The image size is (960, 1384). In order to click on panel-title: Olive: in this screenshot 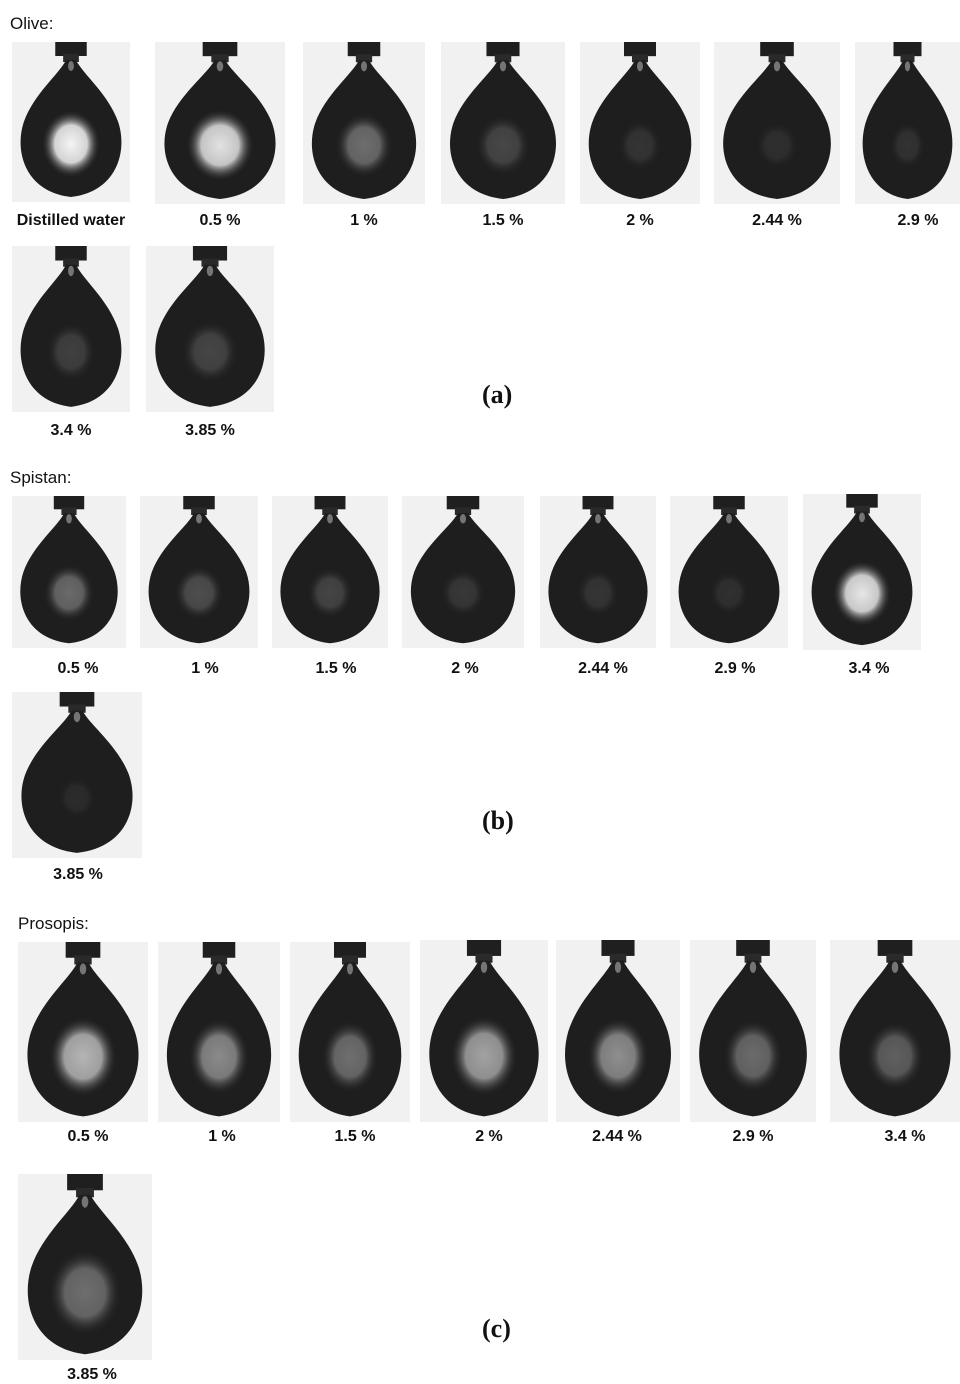, I will do `click(32, 23)`.